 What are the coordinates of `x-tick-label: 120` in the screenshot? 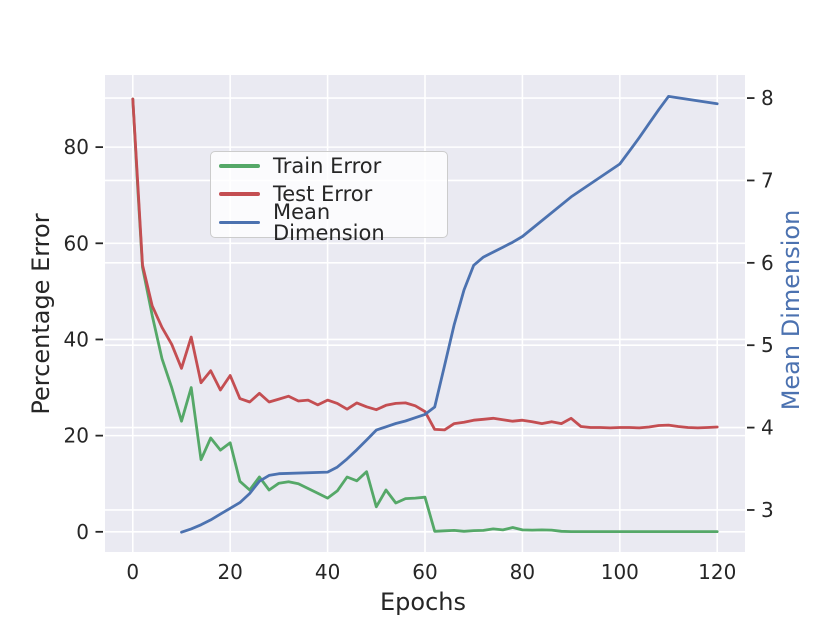 It's located at (717, 572).